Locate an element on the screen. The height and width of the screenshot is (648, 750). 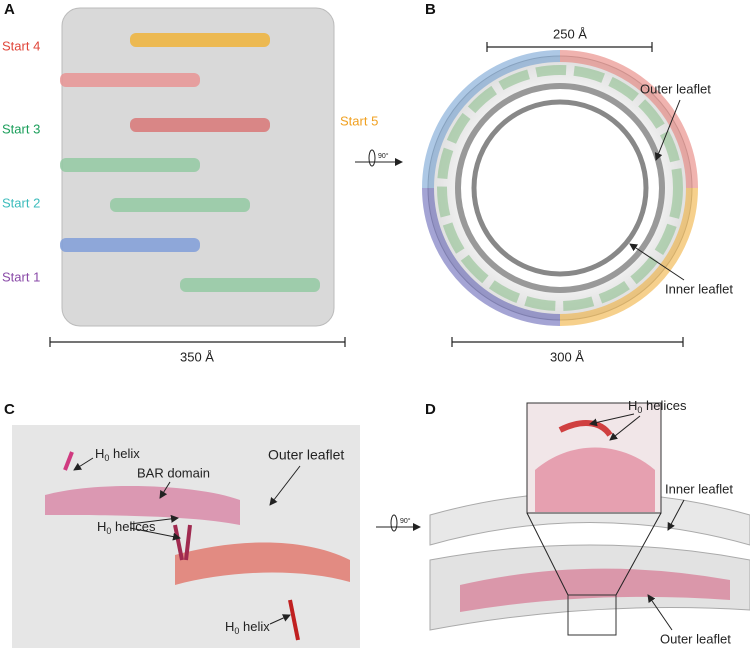
start-label: Start 3 is located at coordinates (21, 128).